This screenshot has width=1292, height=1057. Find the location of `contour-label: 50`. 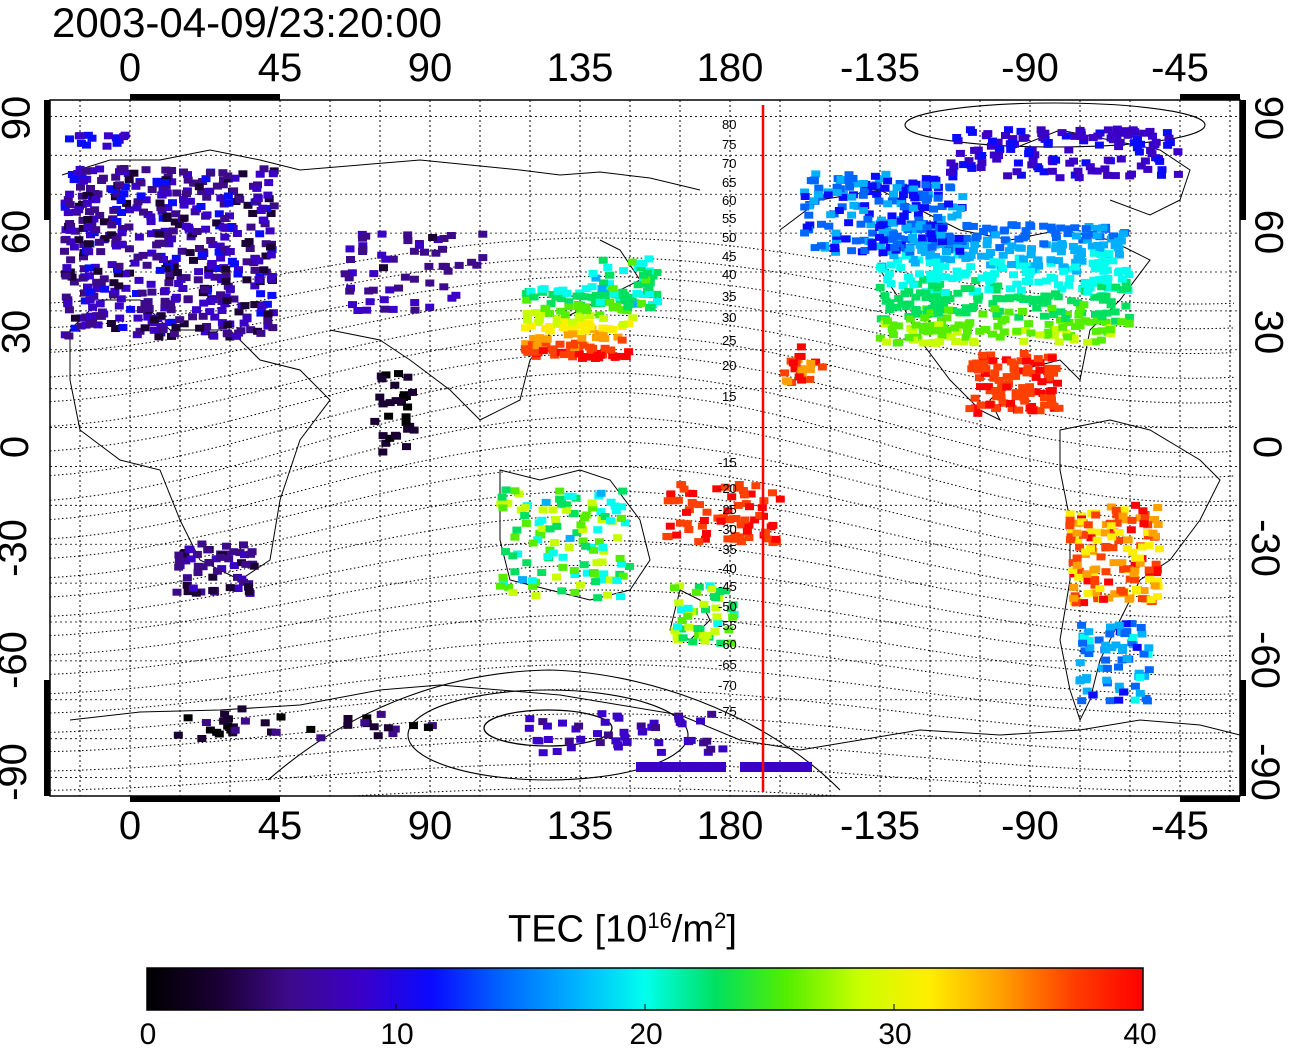

contour-label: 50 is located at coordinates (729, 237).